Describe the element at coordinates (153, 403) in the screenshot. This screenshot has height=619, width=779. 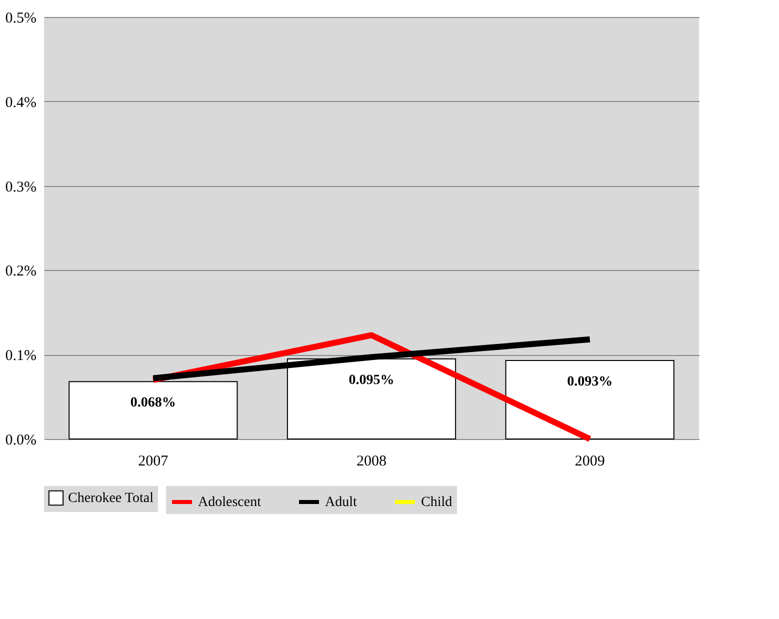
I see `data-label: 0.068%` at that location.